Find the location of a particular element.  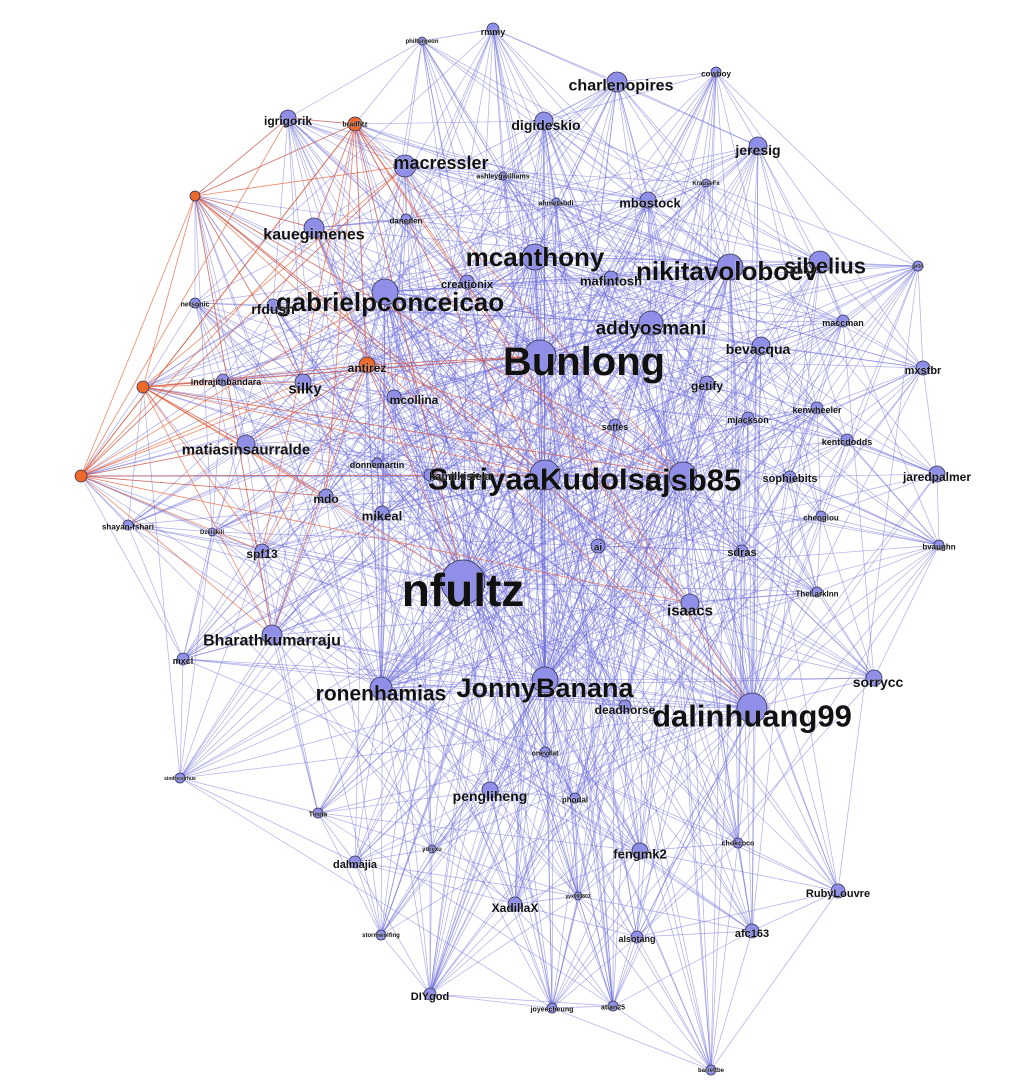

node-label-bunlong: Bunlong is located at coordinates (584, 362).